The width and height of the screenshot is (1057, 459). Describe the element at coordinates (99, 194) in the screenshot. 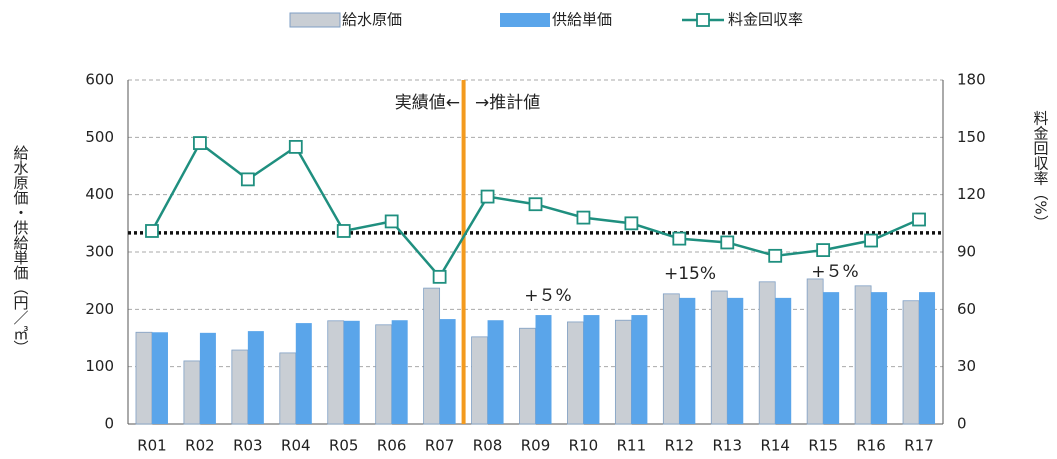

I see `y-tick-label: 400` at that location.